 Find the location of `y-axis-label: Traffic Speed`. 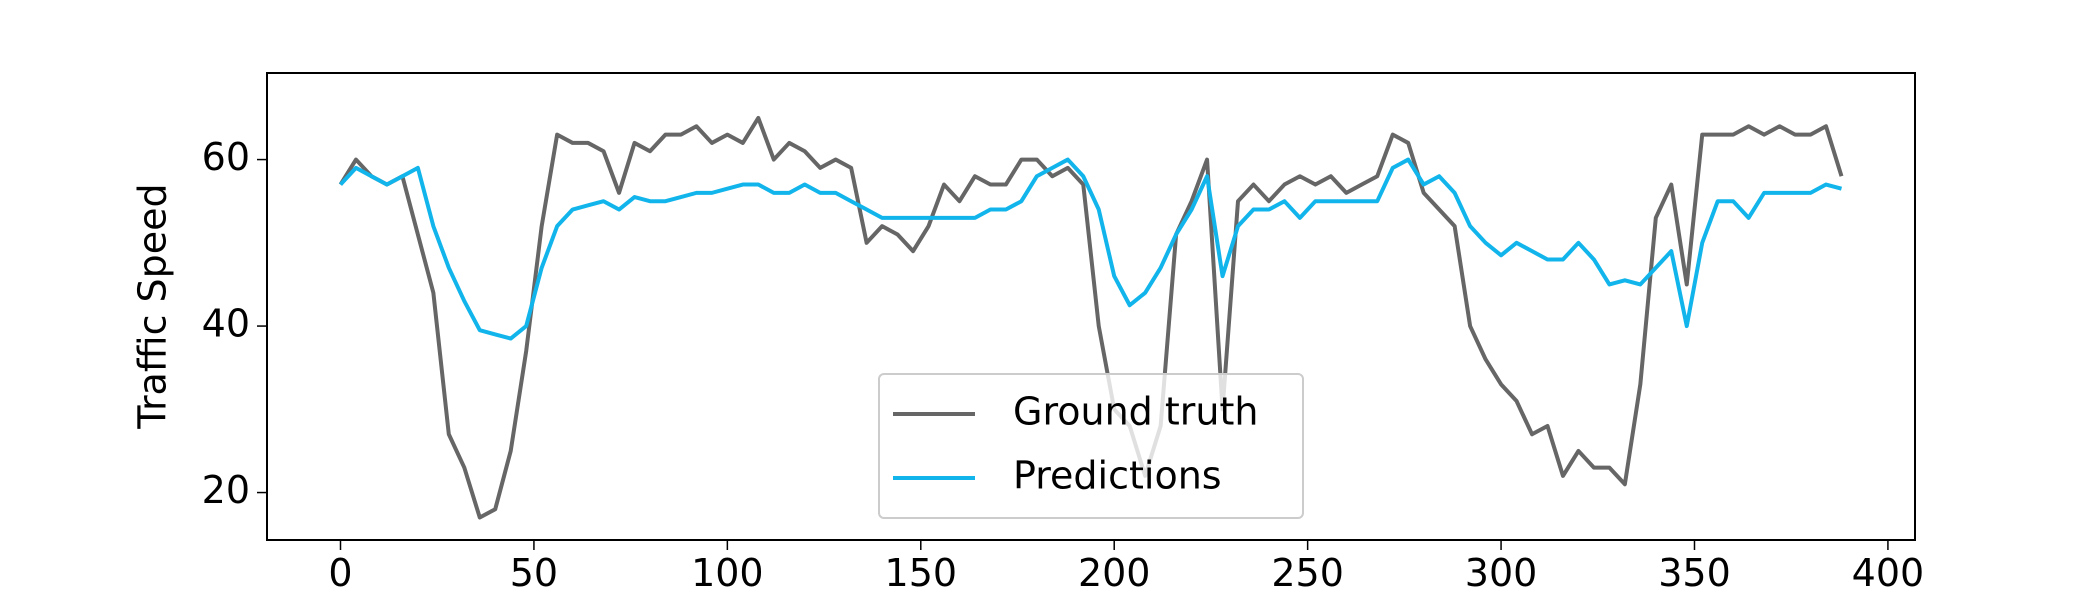

y-axis-label: Traffic Speed is located at coordinates (153, 306).